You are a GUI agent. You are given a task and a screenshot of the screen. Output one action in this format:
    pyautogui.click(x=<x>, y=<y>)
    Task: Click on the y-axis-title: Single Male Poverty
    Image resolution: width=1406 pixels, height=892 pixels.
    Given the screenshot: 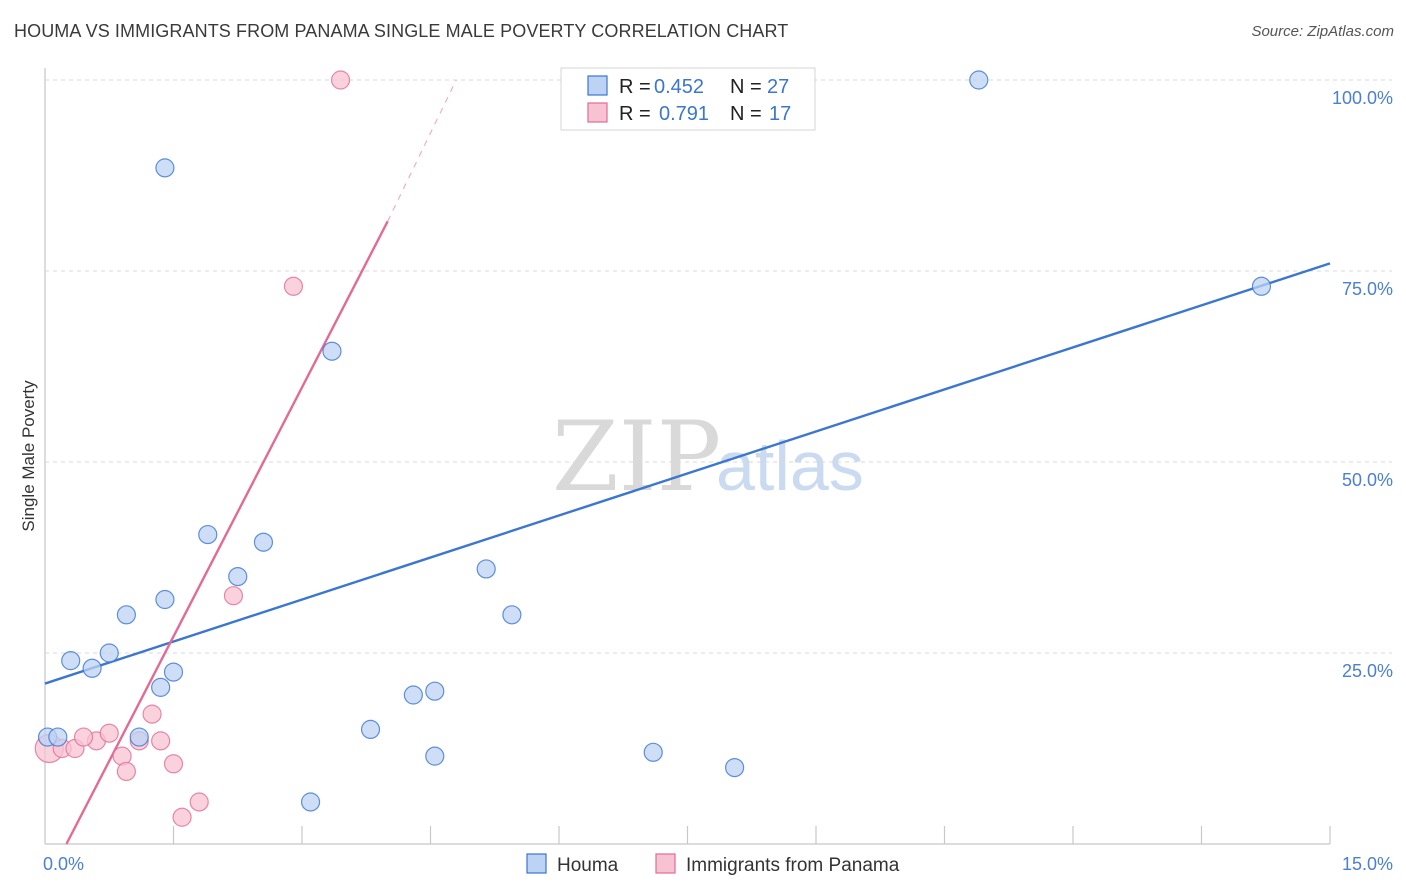 What is the action you would take?
    pyautogui.click(x=28, y=456)
    